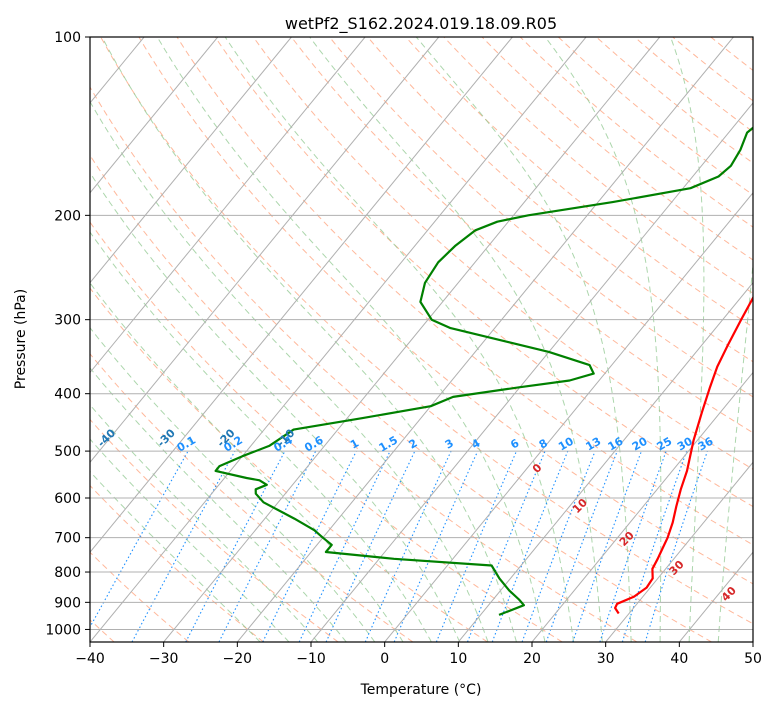  Describe the element at coordinates (21, 339) in the screenshot. I see `y-axis-label: Pressure (hPa)` at that location.